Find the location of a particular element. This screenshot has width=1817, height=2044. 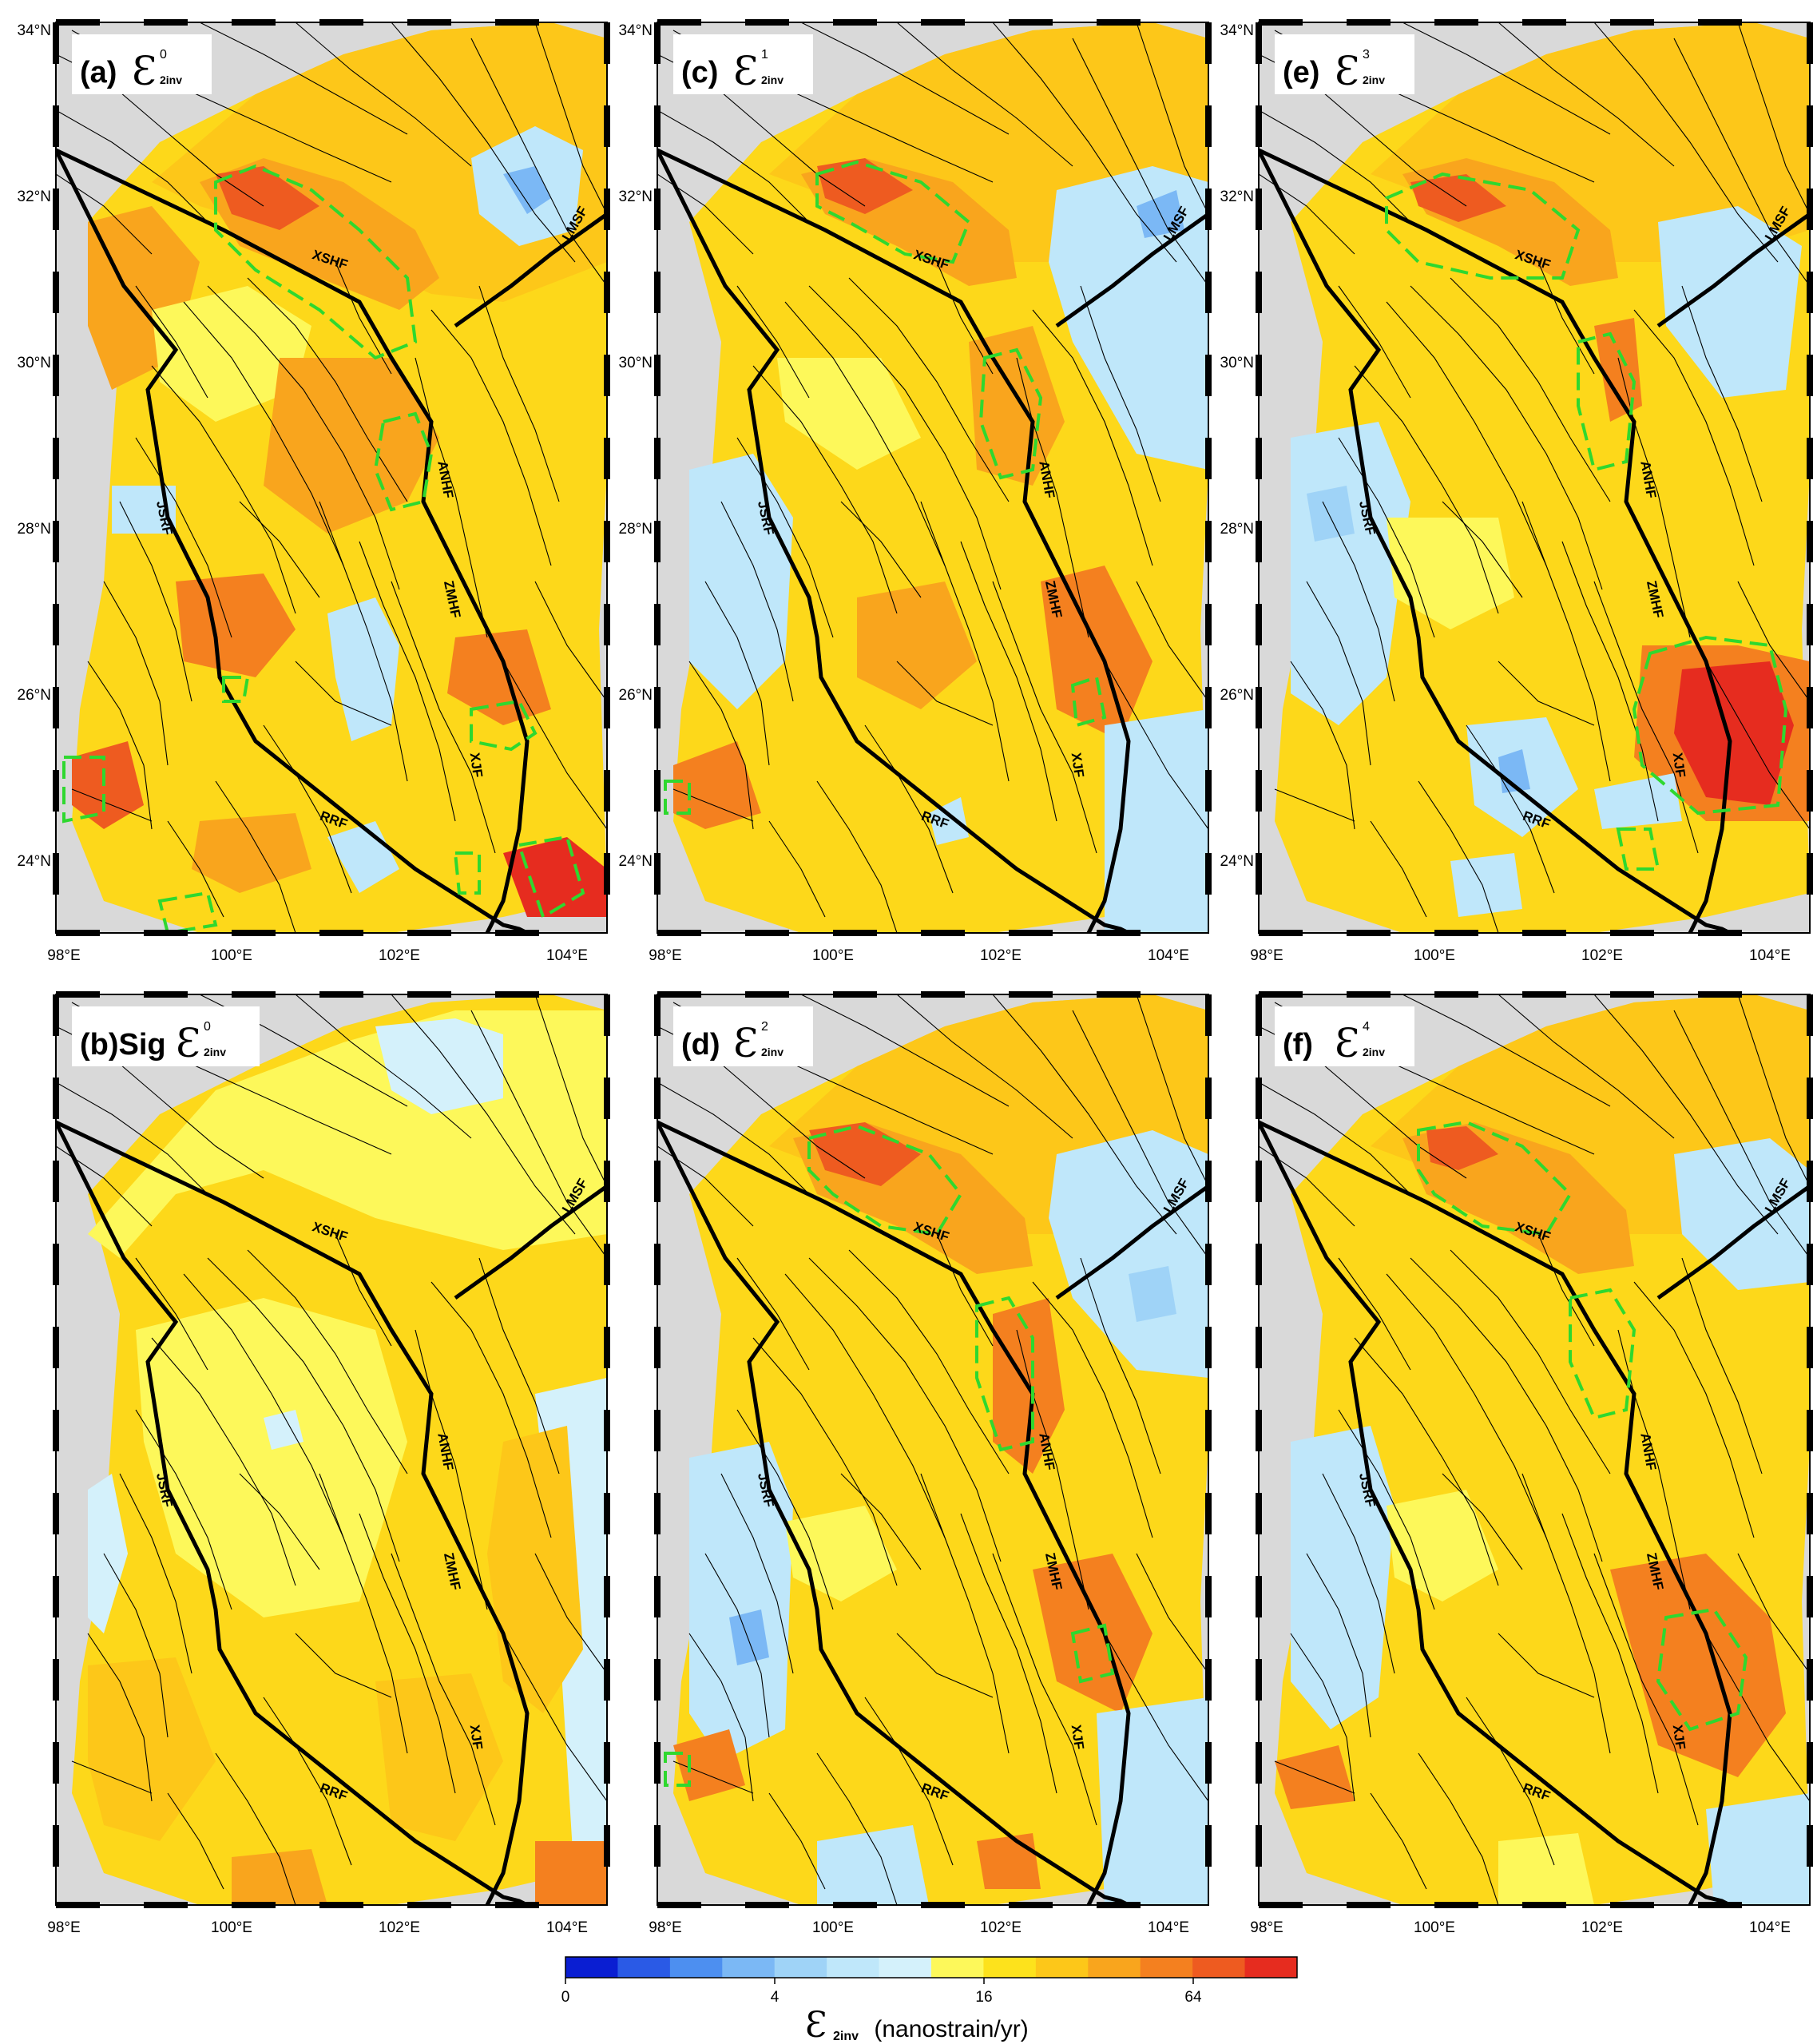

panel-label-a: (a) Ɛ 0 2inv is located at coordinates (142, 64).